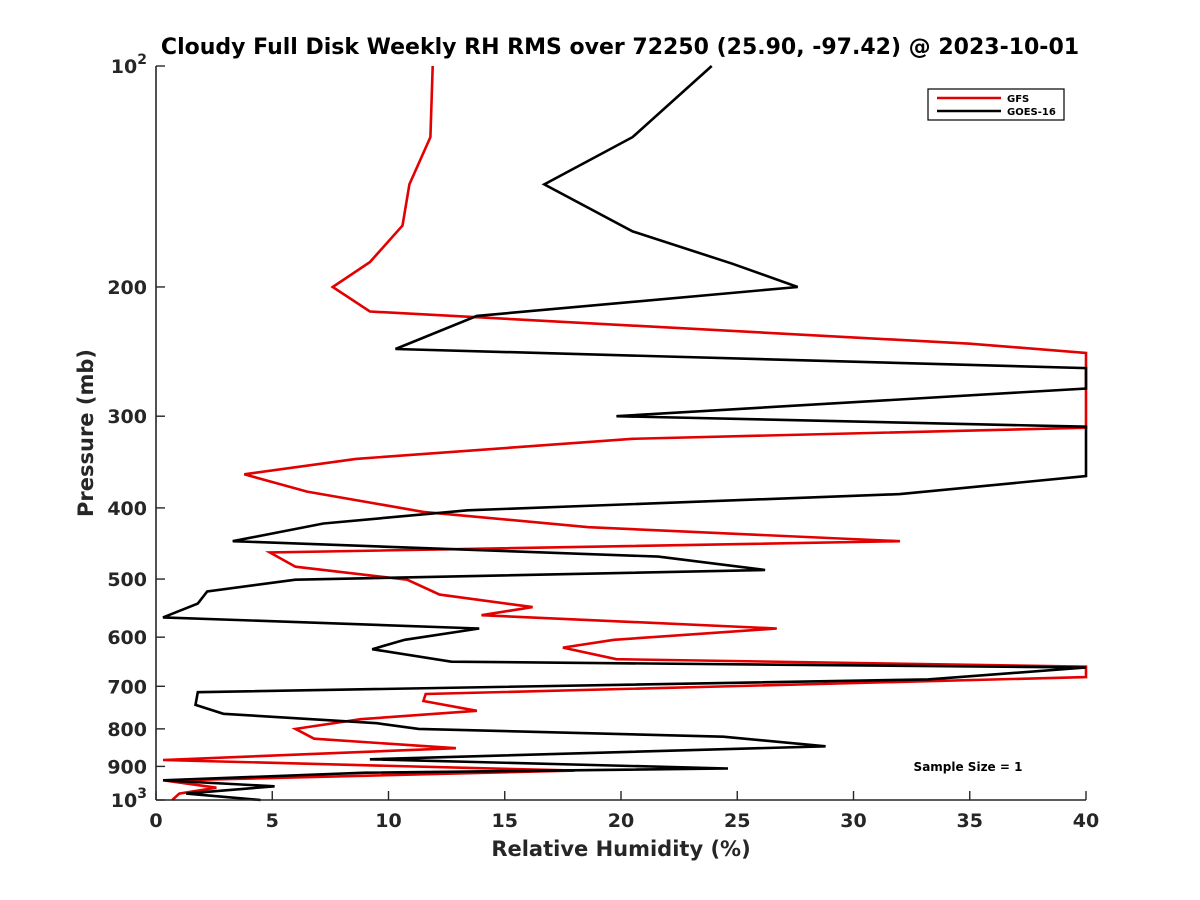 The image size is (1200, 900). I want to click on y-tick-label: 400, so click(127, 509).